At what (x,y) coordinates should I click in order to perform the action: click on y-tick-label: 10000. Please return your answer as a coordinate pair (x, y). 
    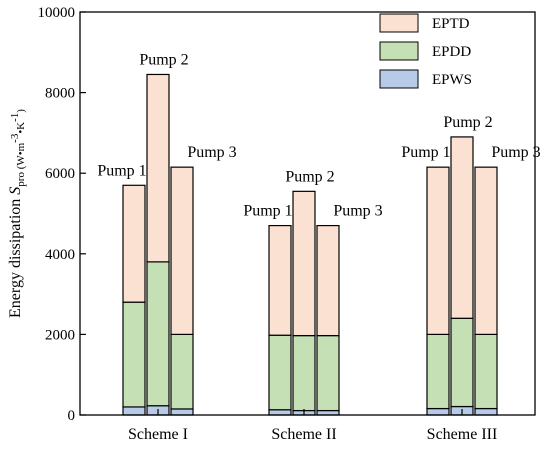
    Looking at the image, I should click on (57, 13).